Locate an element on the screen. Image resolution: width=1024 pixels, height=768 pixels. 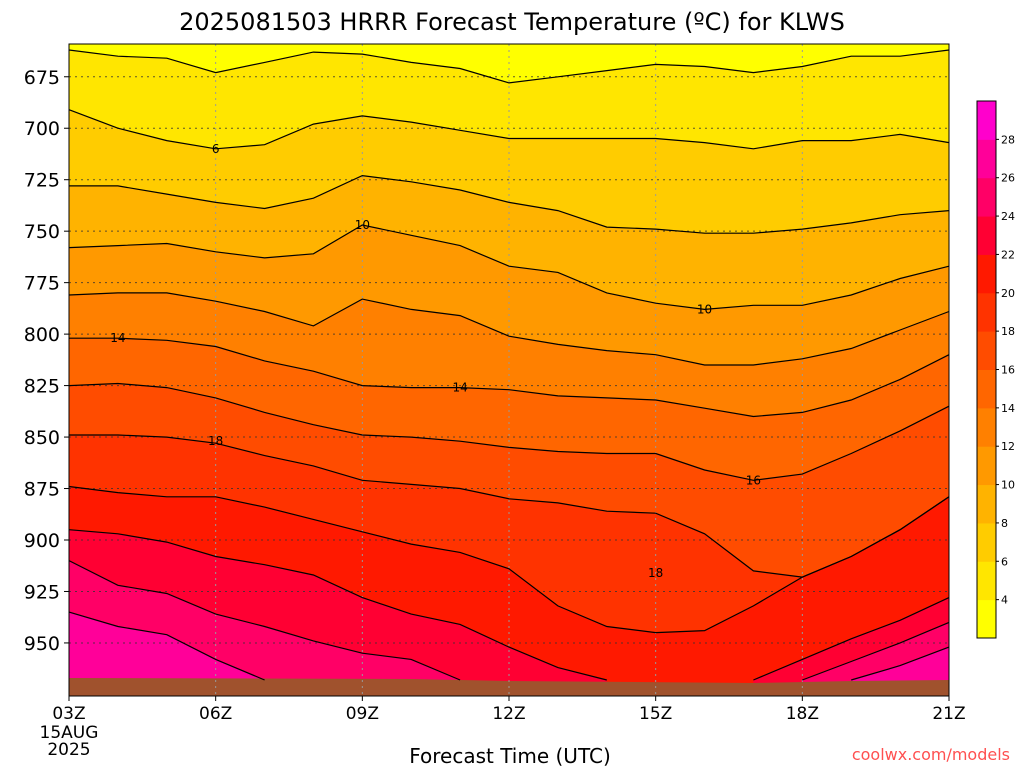
y-tick-label: 700 is located at coordinates (42, 129).